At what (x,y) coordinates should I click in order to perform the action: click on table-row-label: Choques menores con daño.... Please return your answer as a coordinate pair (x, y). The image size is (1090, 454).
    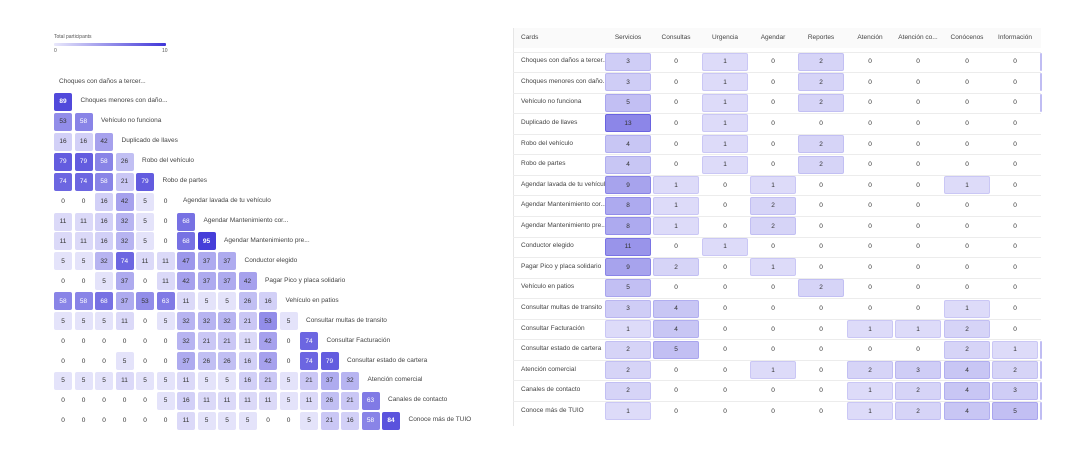
    Looking at the image, I should click on (565, 81).